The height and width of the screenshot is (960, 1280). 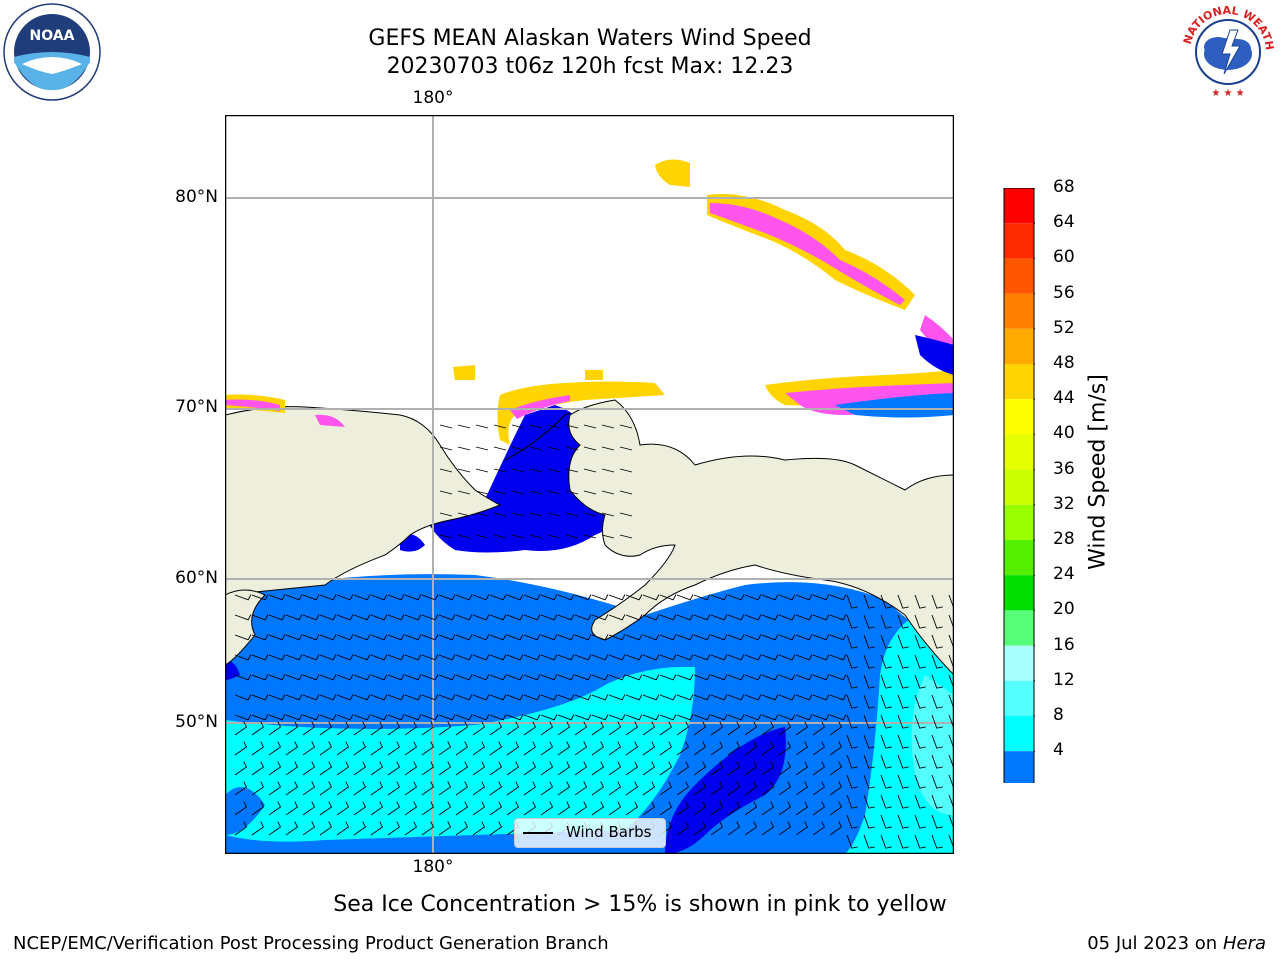 I want to click on svg-text: NOAA, so click(x=52, y=36).